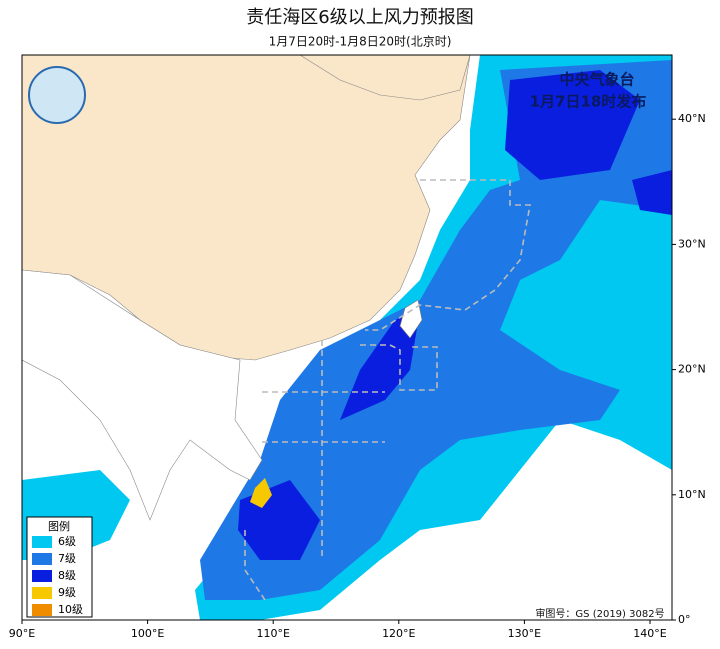  What do you see at coordinates (70, 609) in the screenshot?
I see `legend-label: 10级` at bounding box center [70, 609].